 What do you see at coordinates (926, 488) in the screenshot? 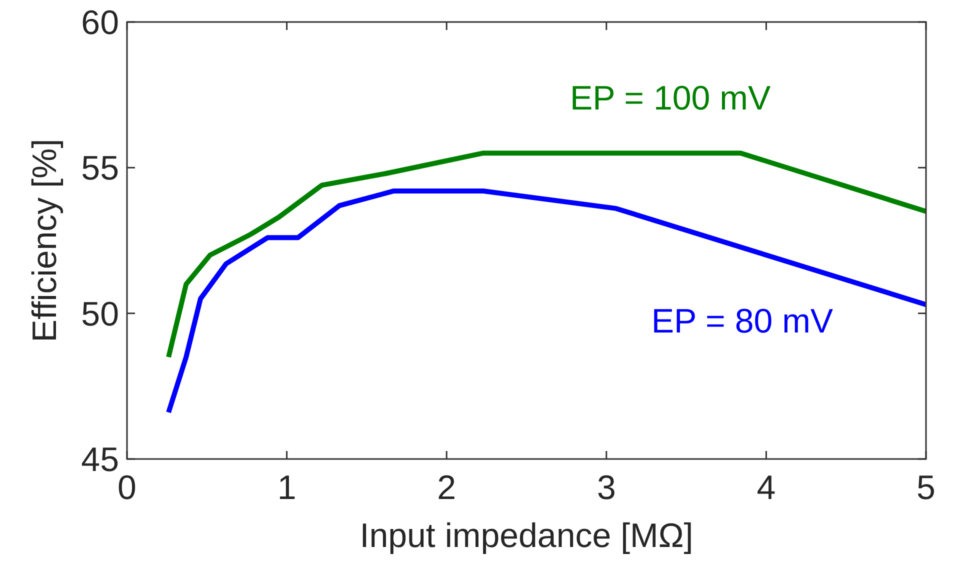
I see `x-tick-label: 5` at bounding box center [926, 488].